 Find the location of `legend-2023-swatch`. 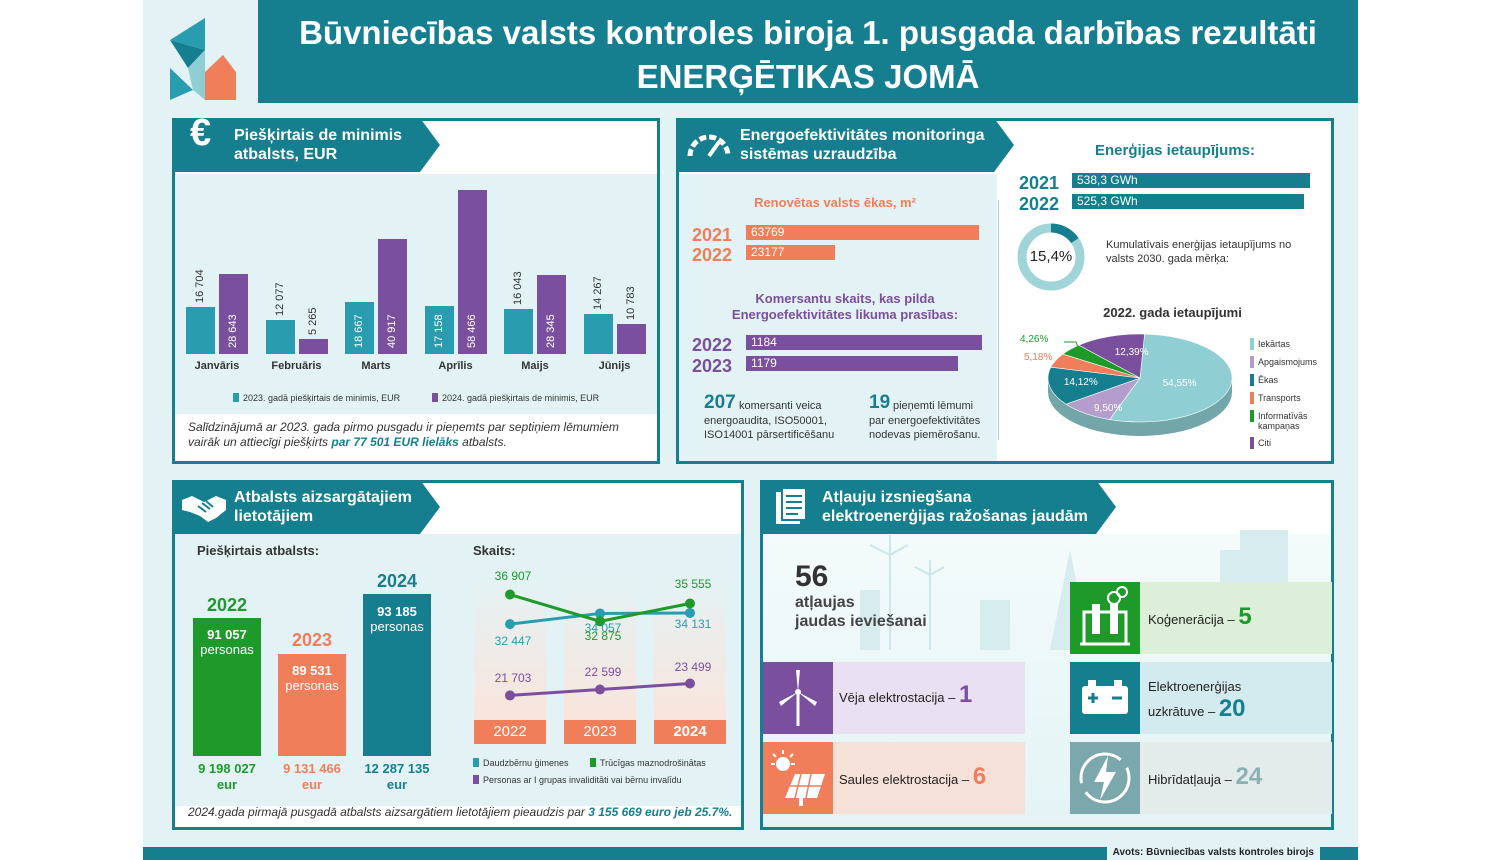

legend-2023-swatch is located at coordinates (236, 397).